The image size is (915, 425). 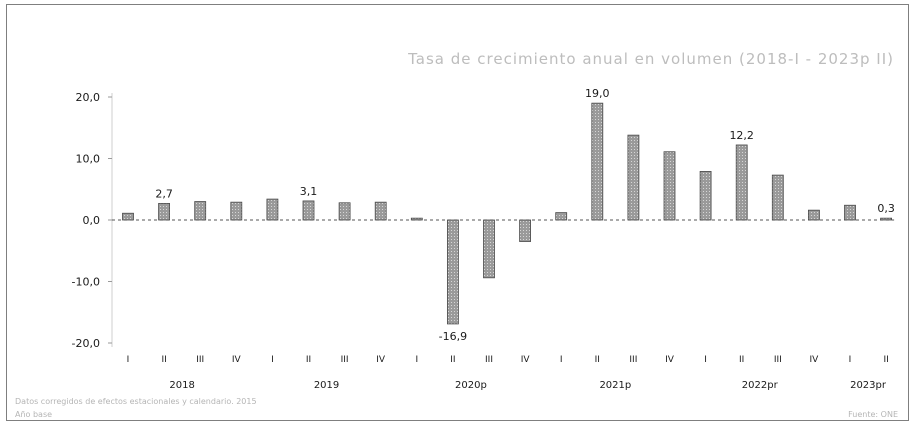 What do you see at coordinates (181, 385) in the screenshot?
I see `x-group-label: 2018` at bounding box center [181, 385].